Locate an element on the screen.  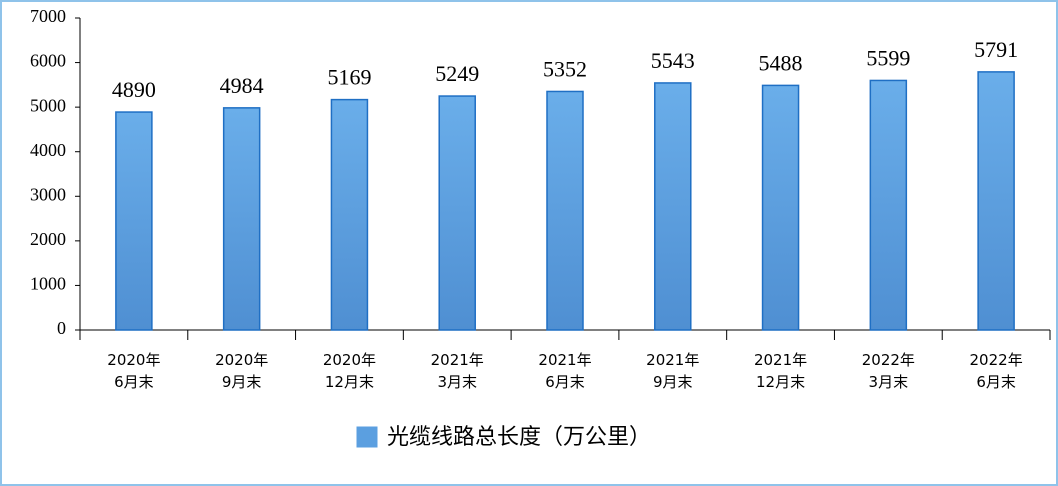
value-label: 5169 is located at coordinates (349, 77).